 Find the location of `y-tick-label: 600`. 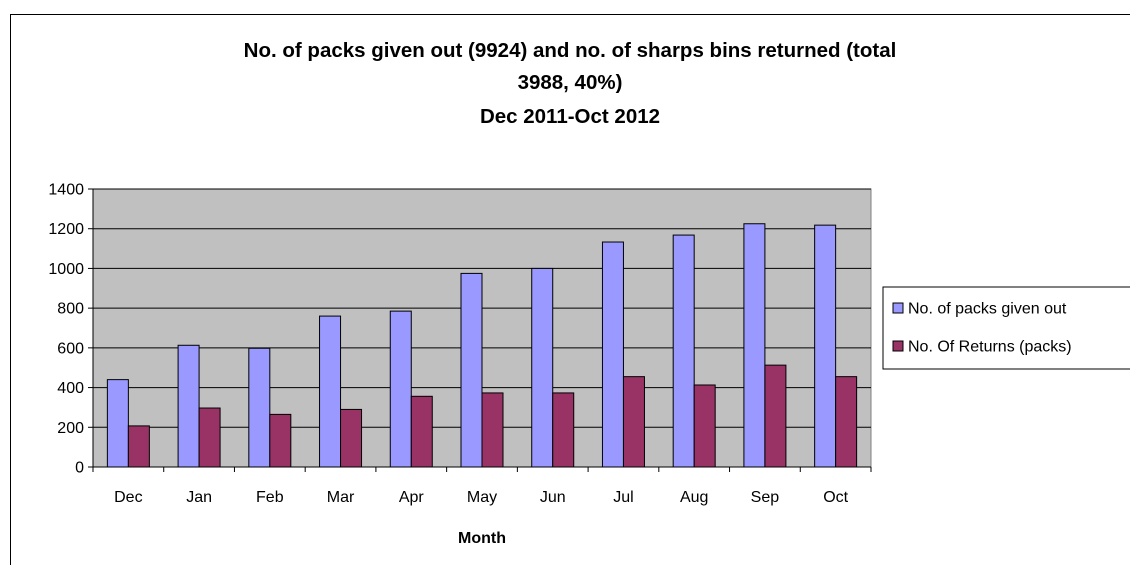

y-tick-label: 600 is located at coordinates (70, 348).